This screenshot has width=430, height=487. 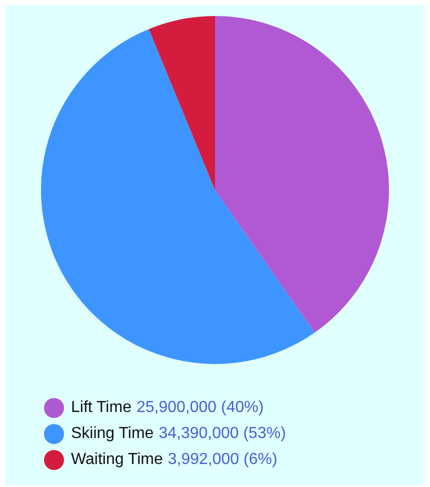 I want to click on data-label: 3,992,000 (6%), so click(x=223, y=460).